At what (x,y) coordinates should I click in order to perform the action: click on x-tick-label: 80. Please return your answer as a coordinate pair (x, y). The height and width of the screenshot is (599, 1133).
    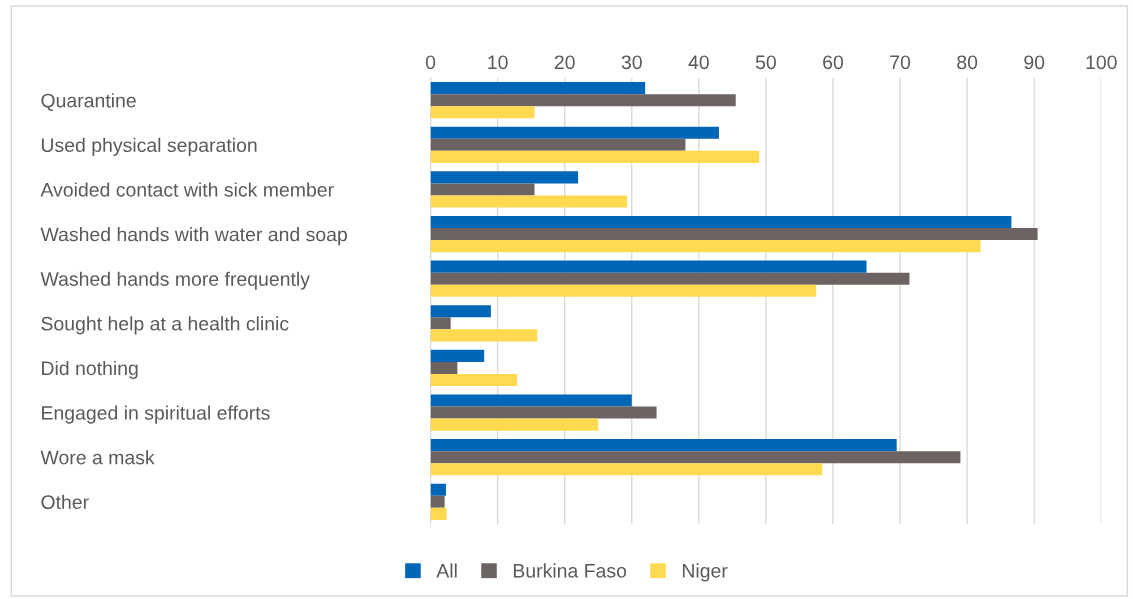
    Looking at the image, I should click on (967, 62).